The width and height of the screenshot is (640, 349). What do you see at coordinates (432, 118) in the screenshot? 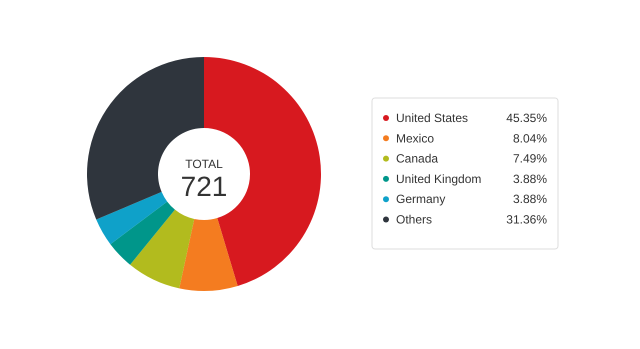
I see `legend-label: United States` at bounding box center [432, 118].